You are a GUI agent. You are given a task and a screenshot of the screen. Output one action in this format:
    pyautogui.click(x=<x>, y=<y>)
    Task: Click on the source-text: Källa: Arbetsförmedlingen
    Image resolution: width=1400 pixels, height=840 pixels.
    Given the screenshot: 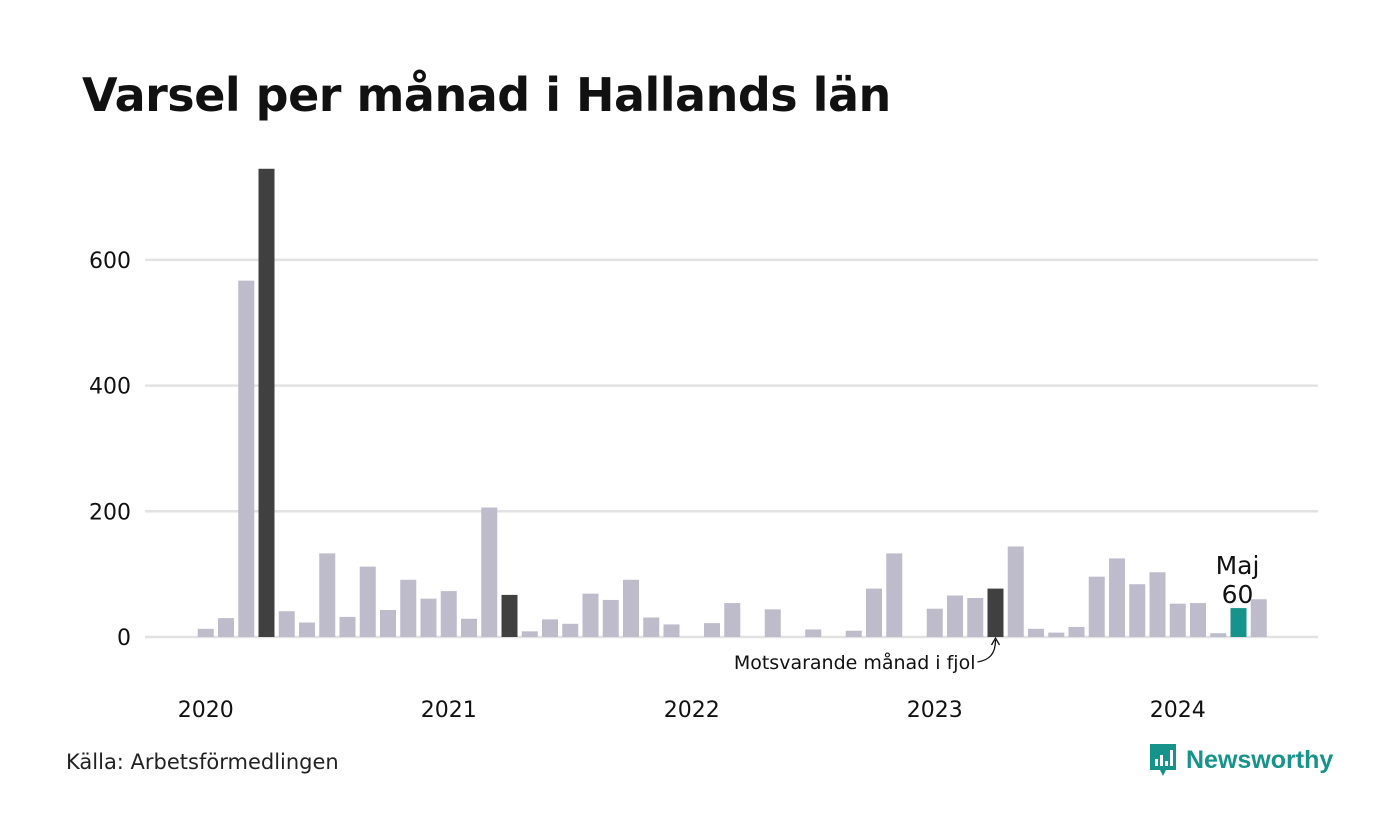 What is the action you would take?
    pyautogui.click(x=202, y=762)
    